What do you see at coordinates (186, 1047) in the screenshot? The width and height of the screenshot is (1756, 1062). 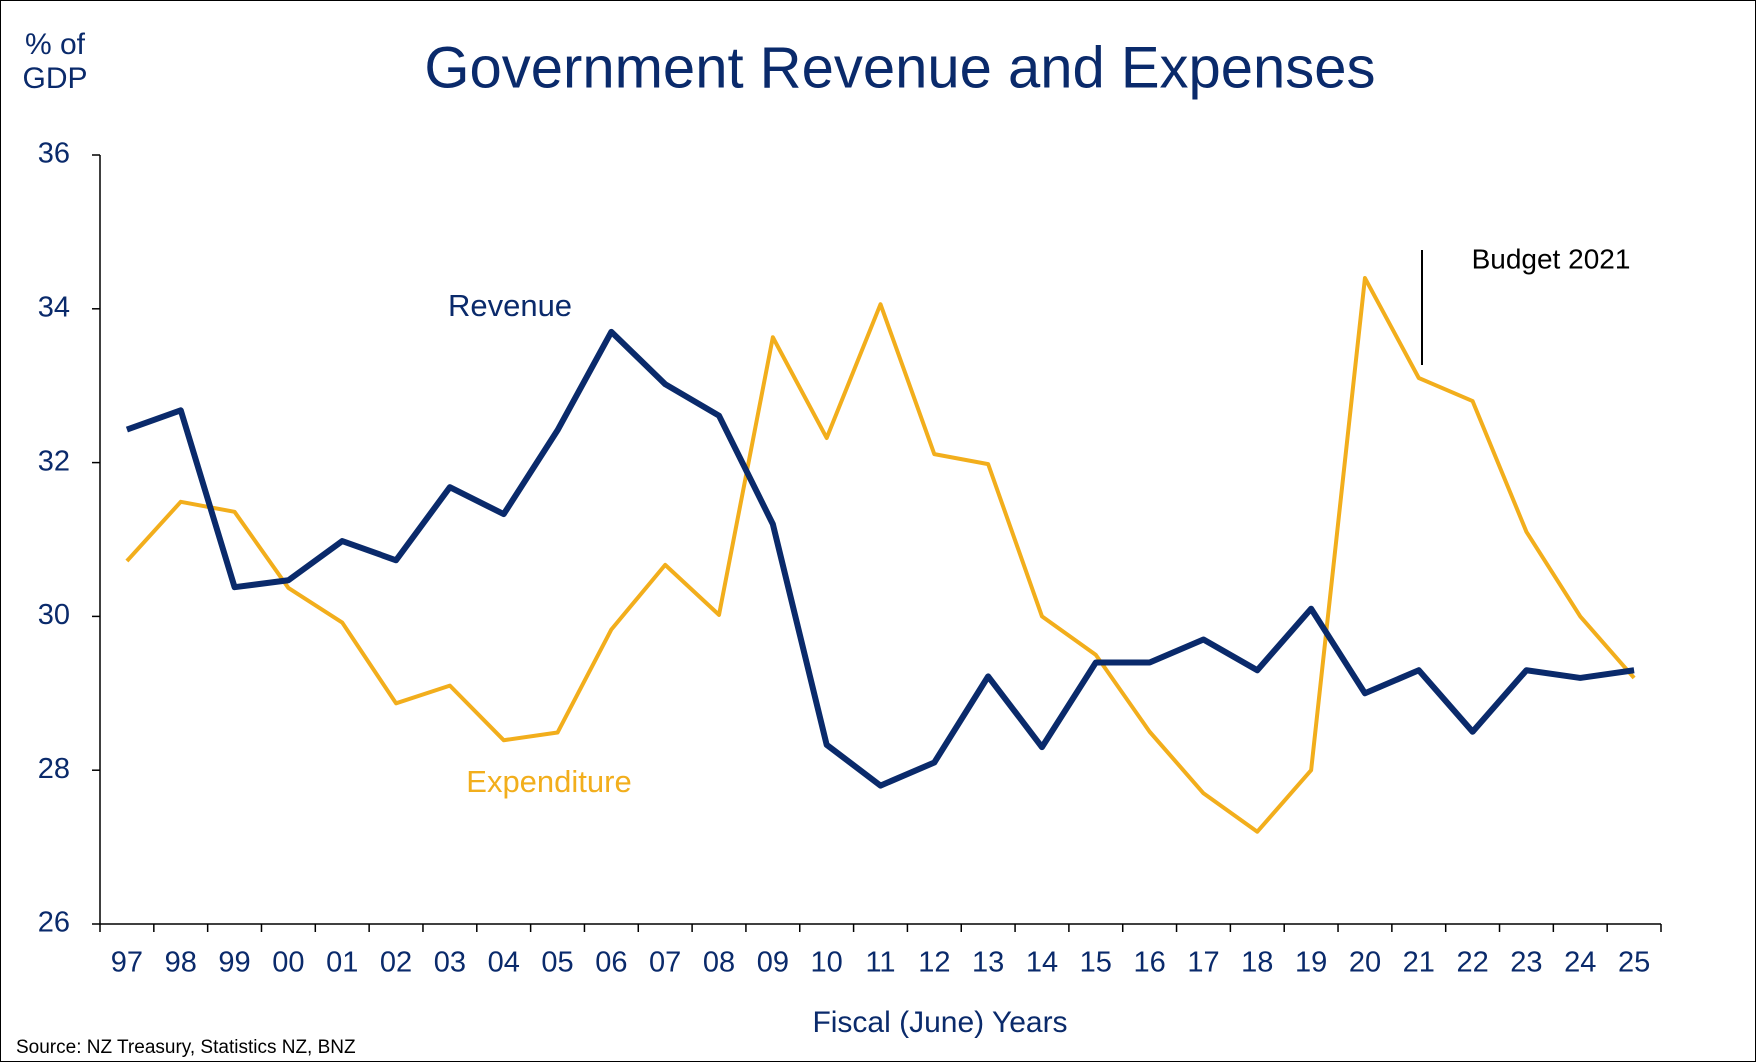 I see `source: Source: NZ Treasury, Statistics NZ, BNZ` at bounding box center [186, 1047].